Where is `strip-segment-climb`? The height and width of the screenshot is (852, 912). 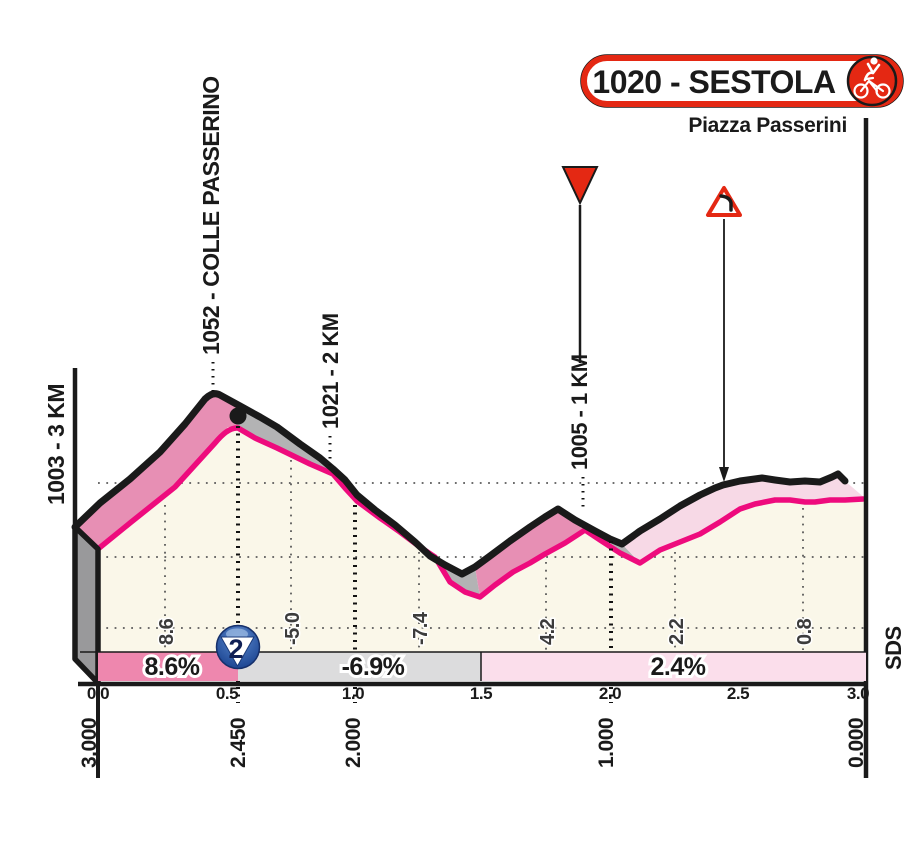 strip-segment-climb is located at coordinates (168, 666).